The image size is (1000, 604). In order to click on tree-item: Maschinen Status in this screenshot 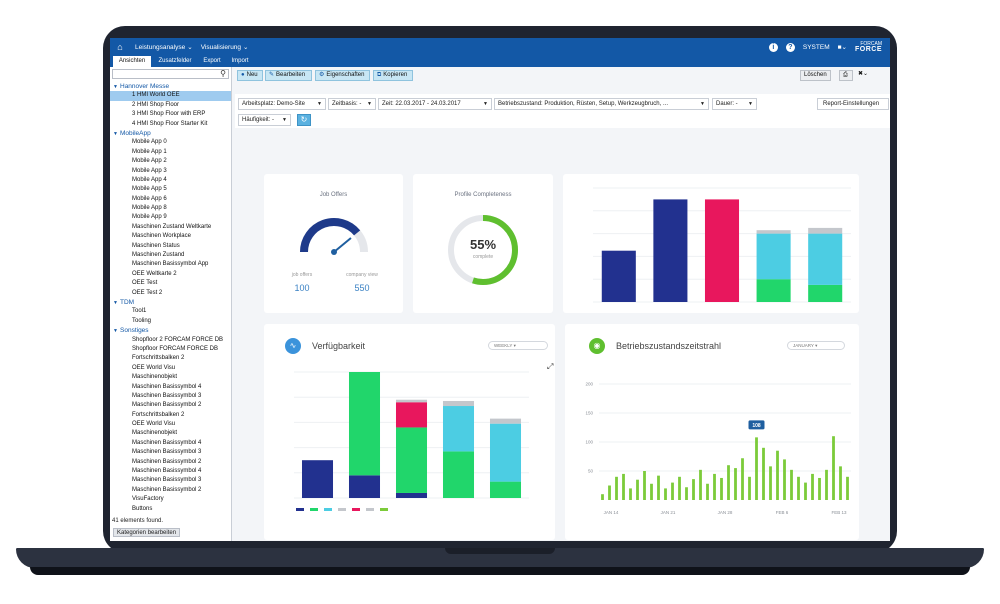, I will do `click(170, 246)`.